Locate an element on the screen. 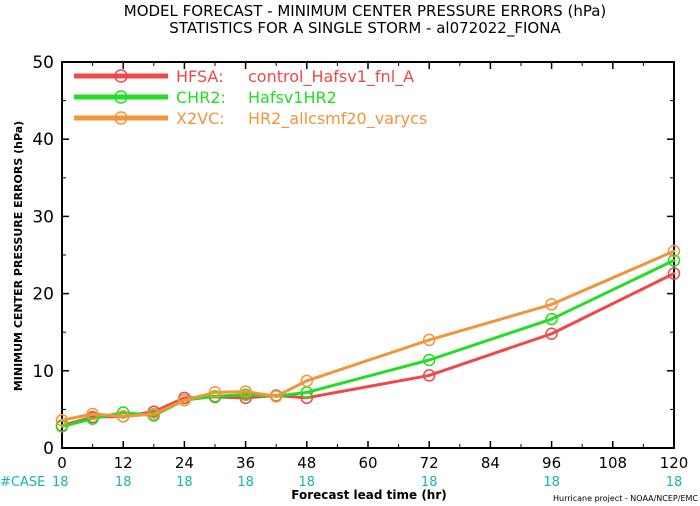 This screenshot has height=506, width=700. legend-description: control_Hafsv1_fnl_A is located at coordinates (331, 77).